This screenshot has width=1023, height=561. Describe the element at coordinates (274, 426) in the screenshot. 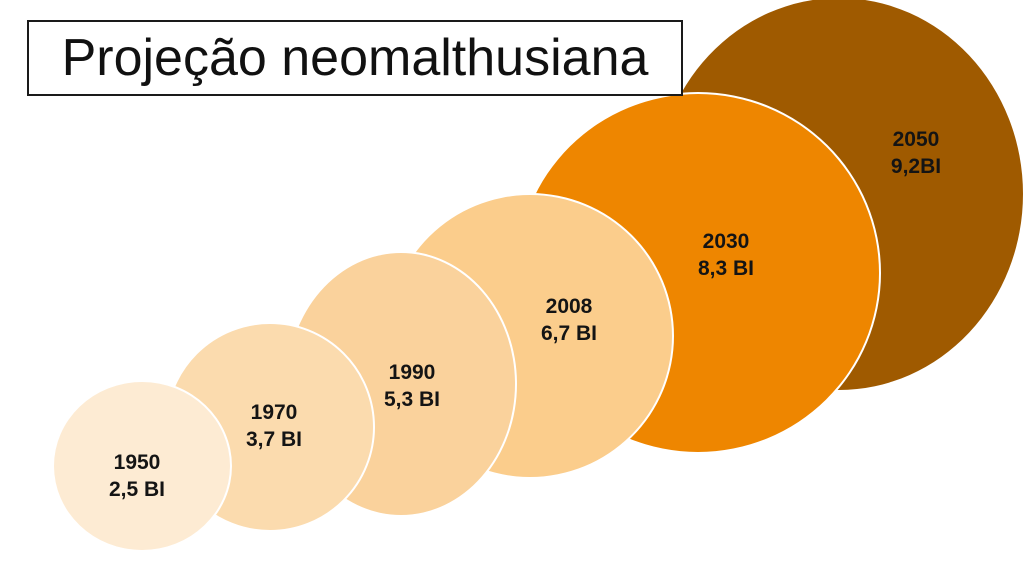

I see `label-1970: 1970 3,7 BI` at that location.